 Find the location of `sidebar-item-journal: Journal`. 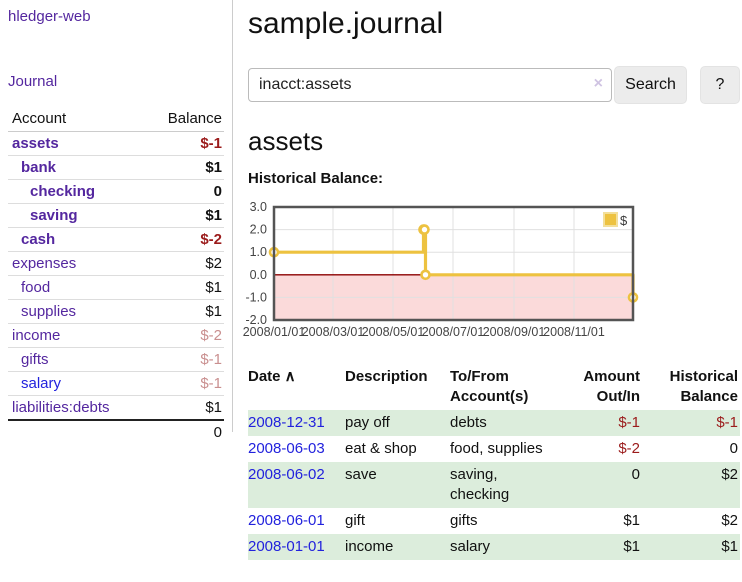

sidebar-item-journal: Journal is located at coordinates (33, 81).